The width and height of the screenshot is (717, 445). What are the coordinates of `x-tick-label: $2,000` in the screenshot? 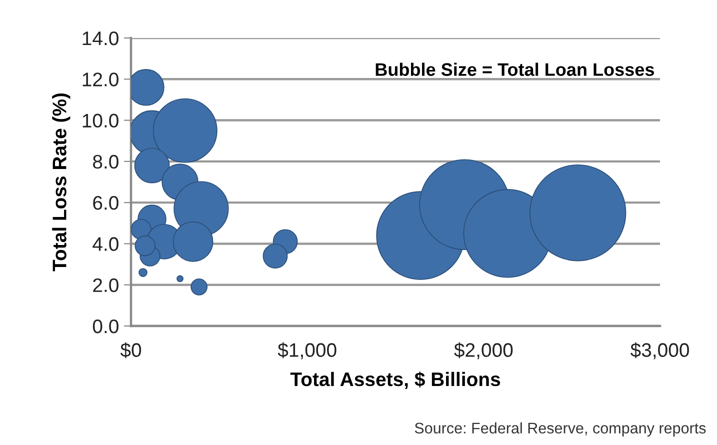 It's located at (483, 351).